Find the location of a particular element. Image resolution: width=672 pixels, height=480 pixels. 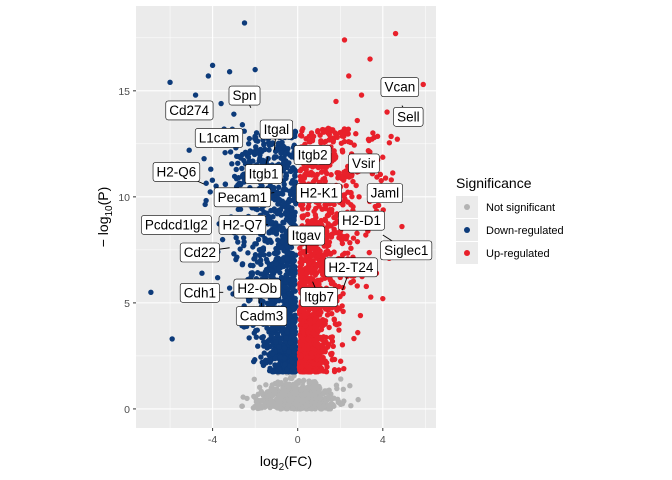

gene-label-itgav: Itgav is located at coordinates (306, 240).